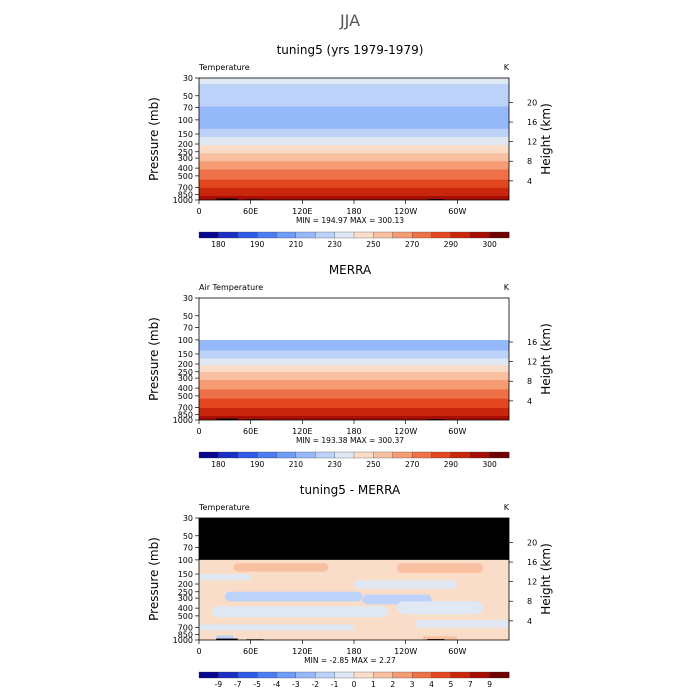 The width and height of the screenshot is (700, 700). Describe the element at coordinates (277, 684) in the screenshot. I see `colorbar-label: -4` at that location.